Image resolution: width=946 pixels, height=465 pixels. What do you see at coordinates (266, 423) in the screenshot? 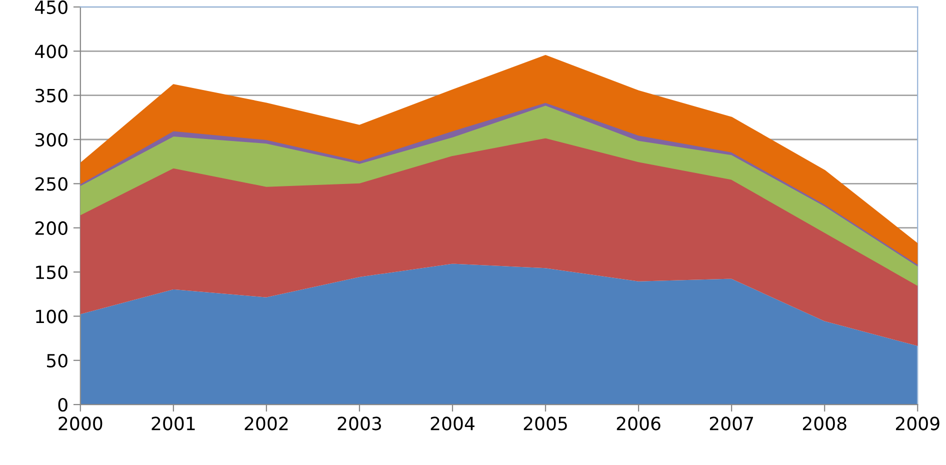
I see `x-tick-label: 2002` at bounding box center [266, 423].